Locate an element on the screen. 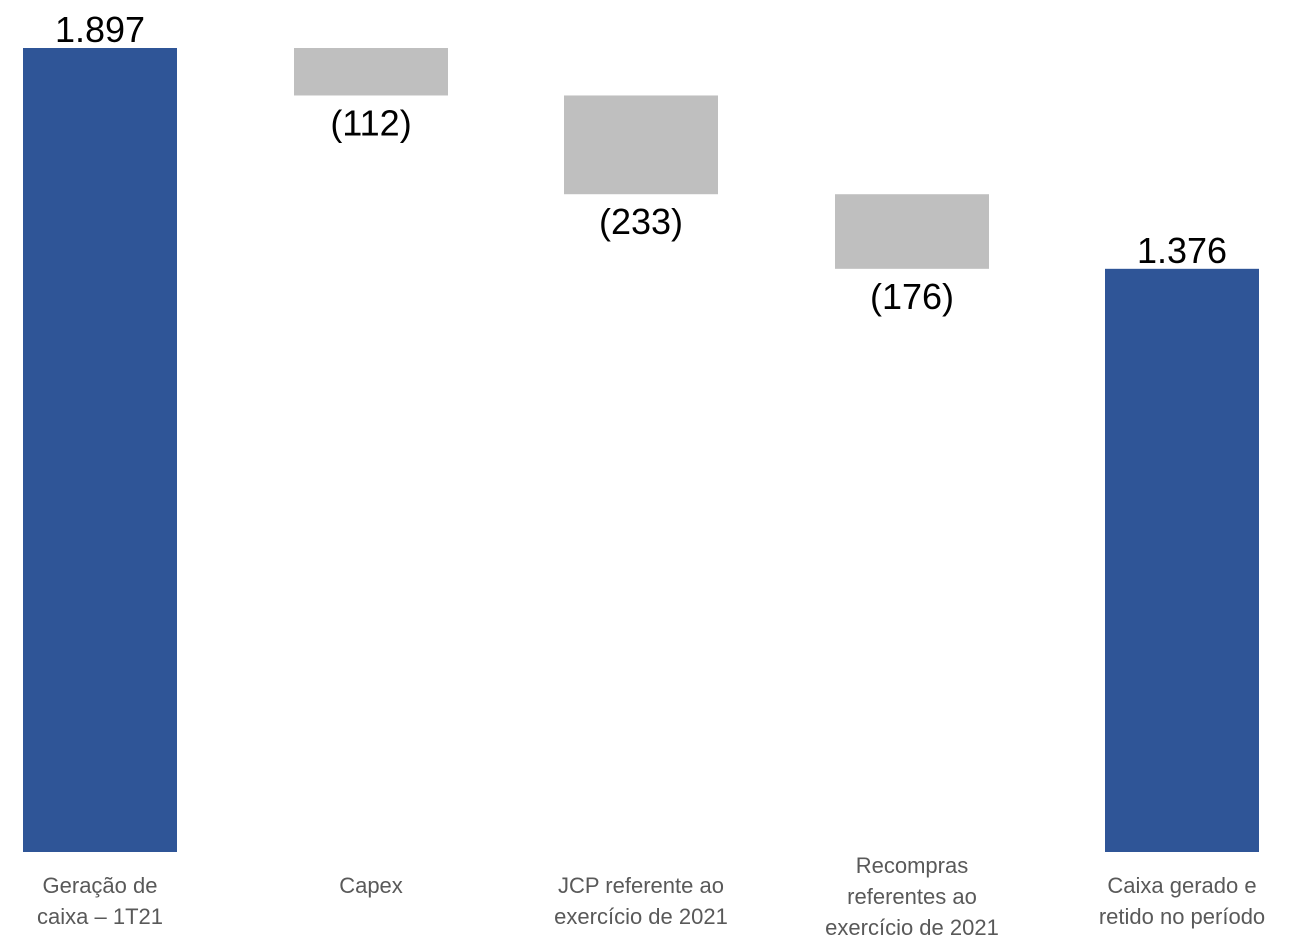 This screenshot has height=949, width=1291. data-label-2: (112) is located at coordinates (370, 122).